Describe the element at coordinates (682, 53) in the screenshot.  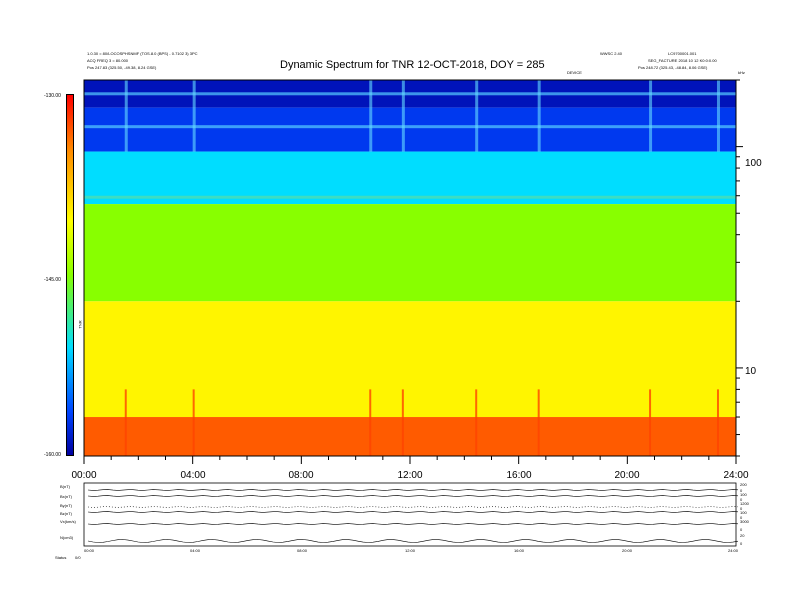
I see `header-info-right-1: LC9700001.001` at that location.